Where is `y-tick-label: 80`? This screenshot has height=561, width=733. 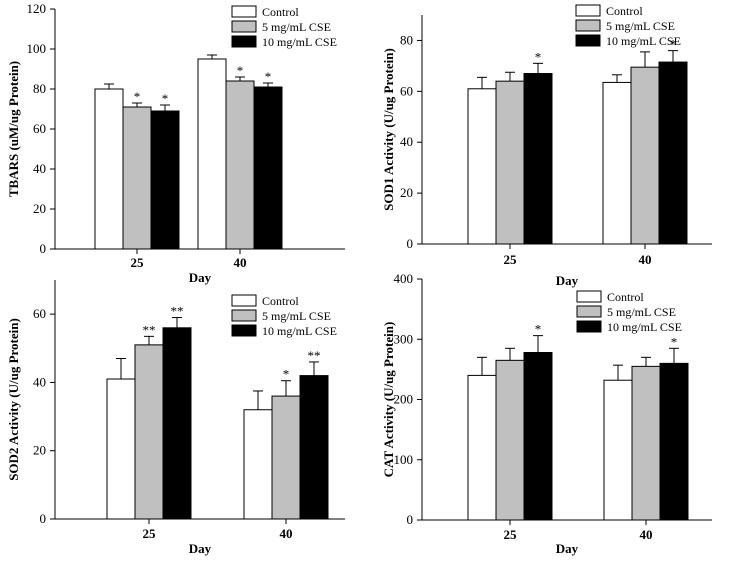 y-tick-label: 80 is located at coordinates (39, 88).